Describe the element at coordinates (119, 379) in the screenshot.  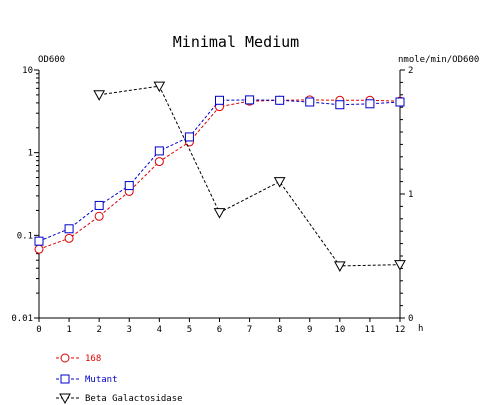
I see `legend: 168 Mutant Beta Galactosidase` at that location.